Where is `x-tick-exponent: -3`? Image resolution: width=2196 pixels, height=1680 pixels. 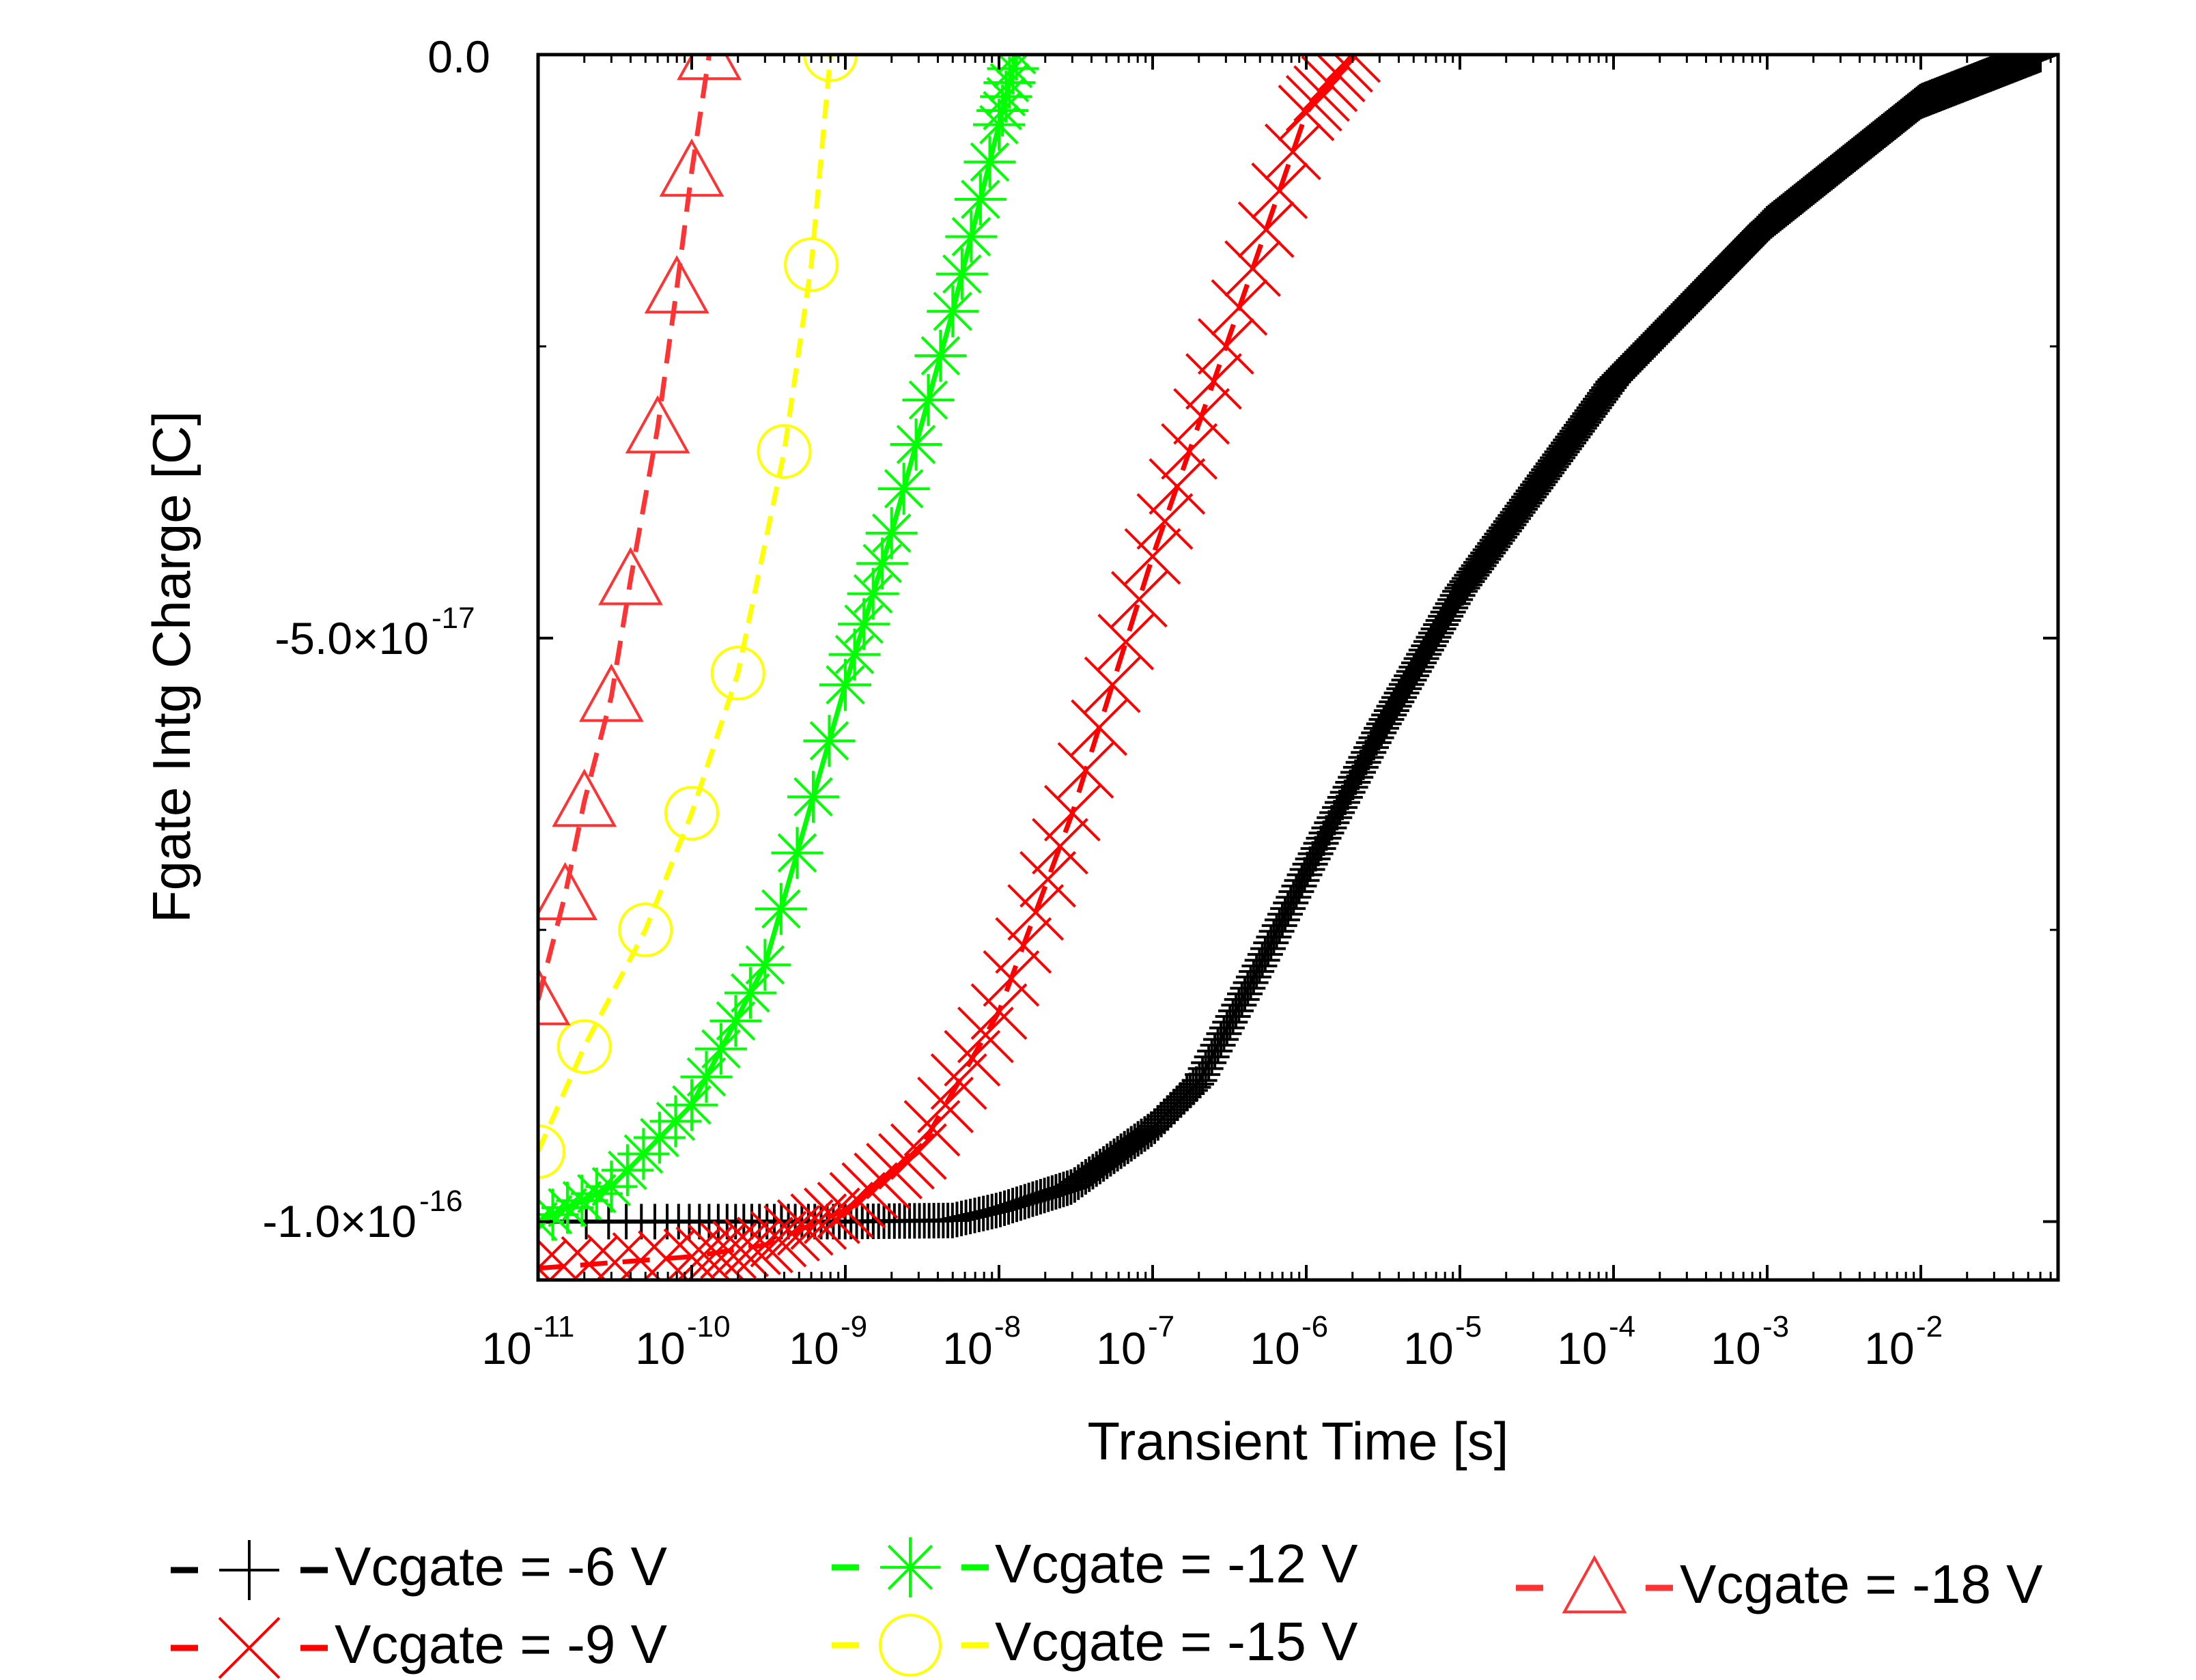 x-tick-exponent: -3 is located at coordinates (1776, 1326).